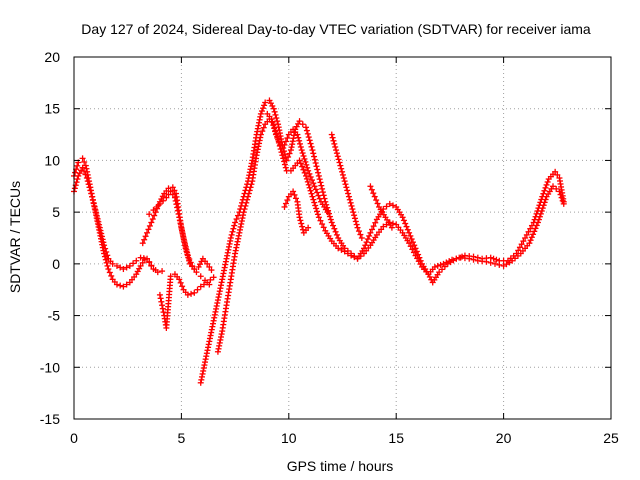 The height and width of the screenshot is (480, 640). Describe the element at coordinates (56, 264) in the screenshot. I see `y-tick-label: 0` at that location.